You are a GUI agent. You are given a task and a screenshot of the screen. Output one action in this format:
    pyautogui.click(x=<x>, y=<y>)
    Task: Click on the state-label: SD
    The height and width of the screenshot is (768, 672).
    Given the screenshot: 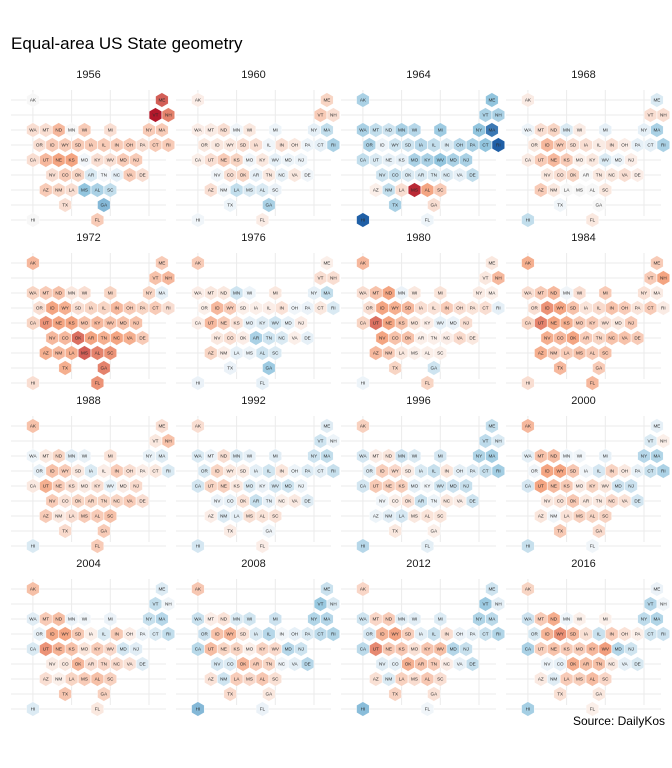 What is the action you would take?
    pyautogui.click(x=408, y=308)
    